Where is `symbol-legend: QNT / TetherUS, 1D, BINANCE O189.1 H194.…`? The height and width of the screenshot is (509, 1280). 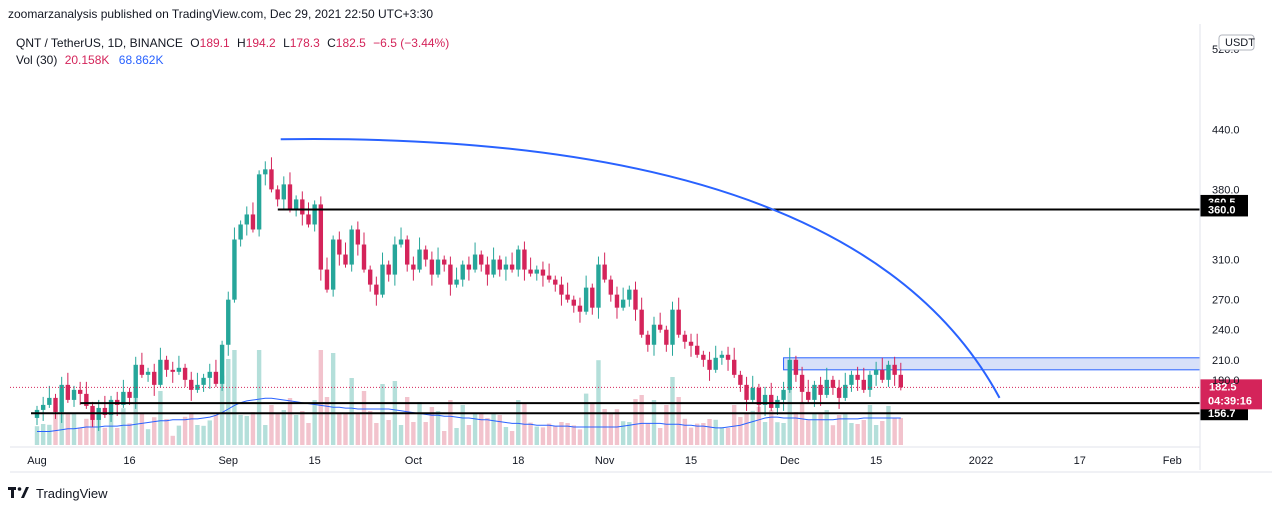 symbol-legend: QNT / TetherUS, 1D, BINANCE O189.1 H194.… is located at coordinates (234, 43).